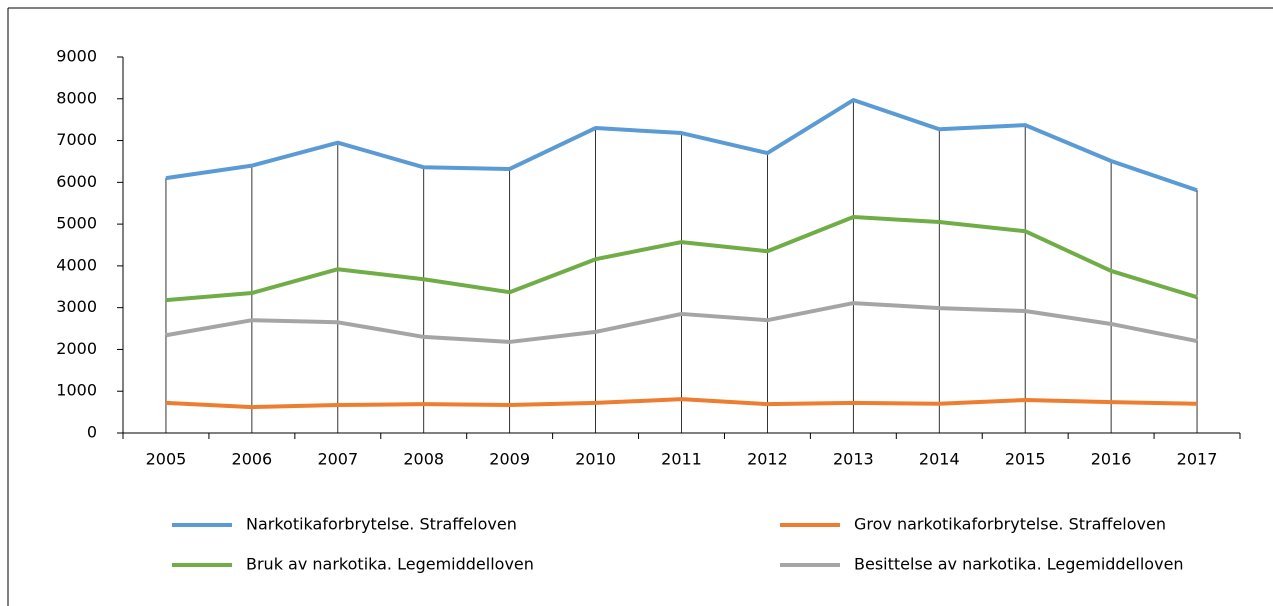  What do you see at coordinates (166, 459) in the screenshot?
I see `x-tick-label: 2005` at bounding box center [166, 459].